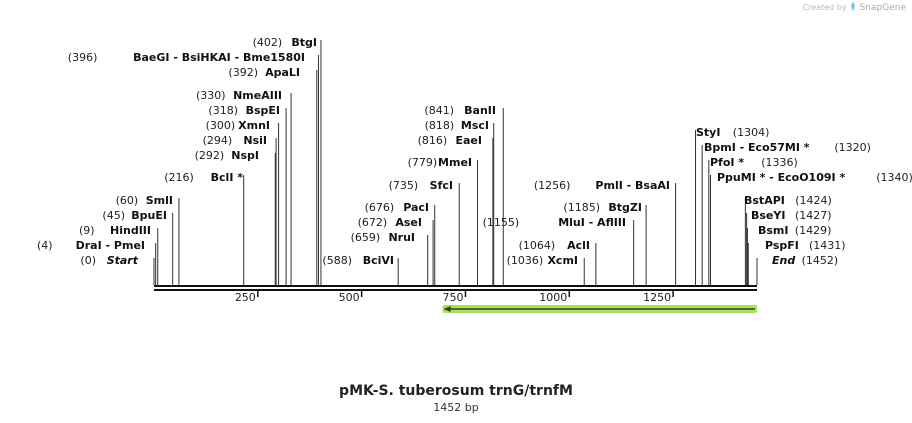  I want to click on site-position: (1429), so click(813, 230).